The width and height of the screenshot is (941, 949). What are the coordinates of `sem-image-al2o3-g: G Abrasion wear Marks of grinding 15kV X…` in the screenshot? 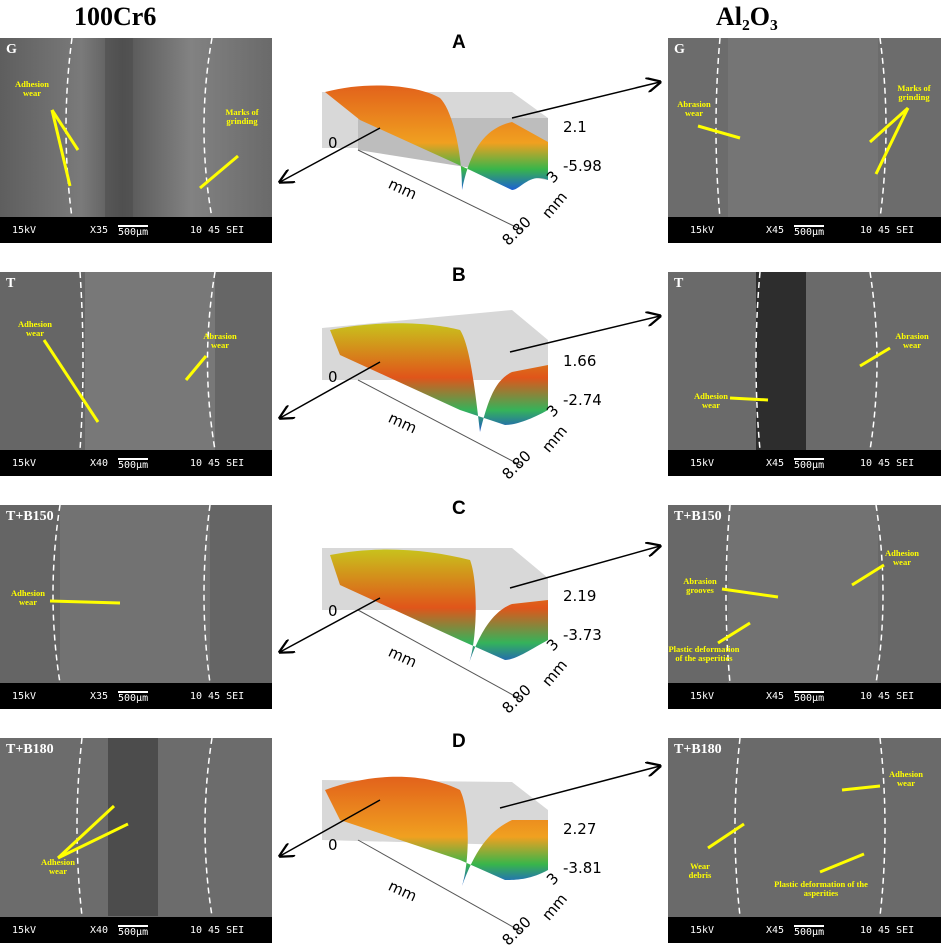 It's located at (804, 140).